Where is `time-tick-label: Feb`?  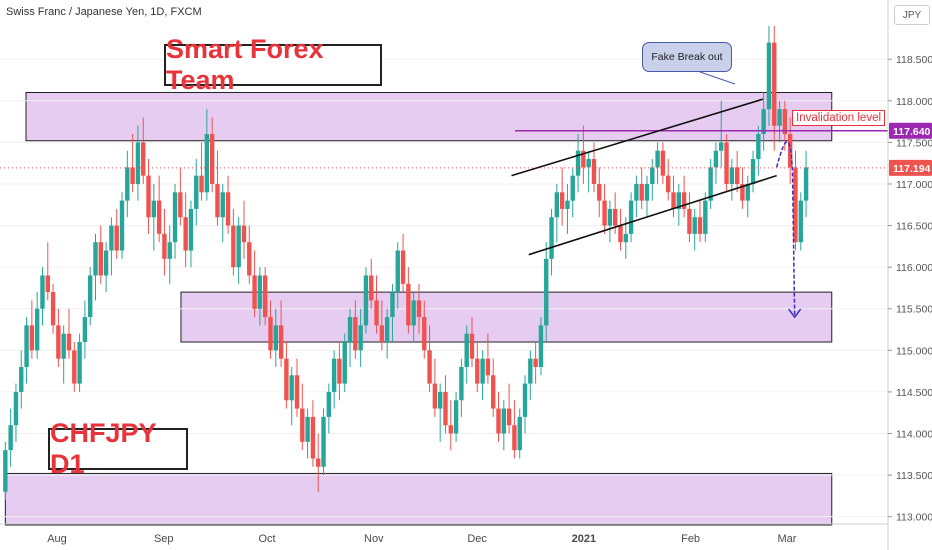
time-tick-label: Feb is located at coordinates (690, 539).